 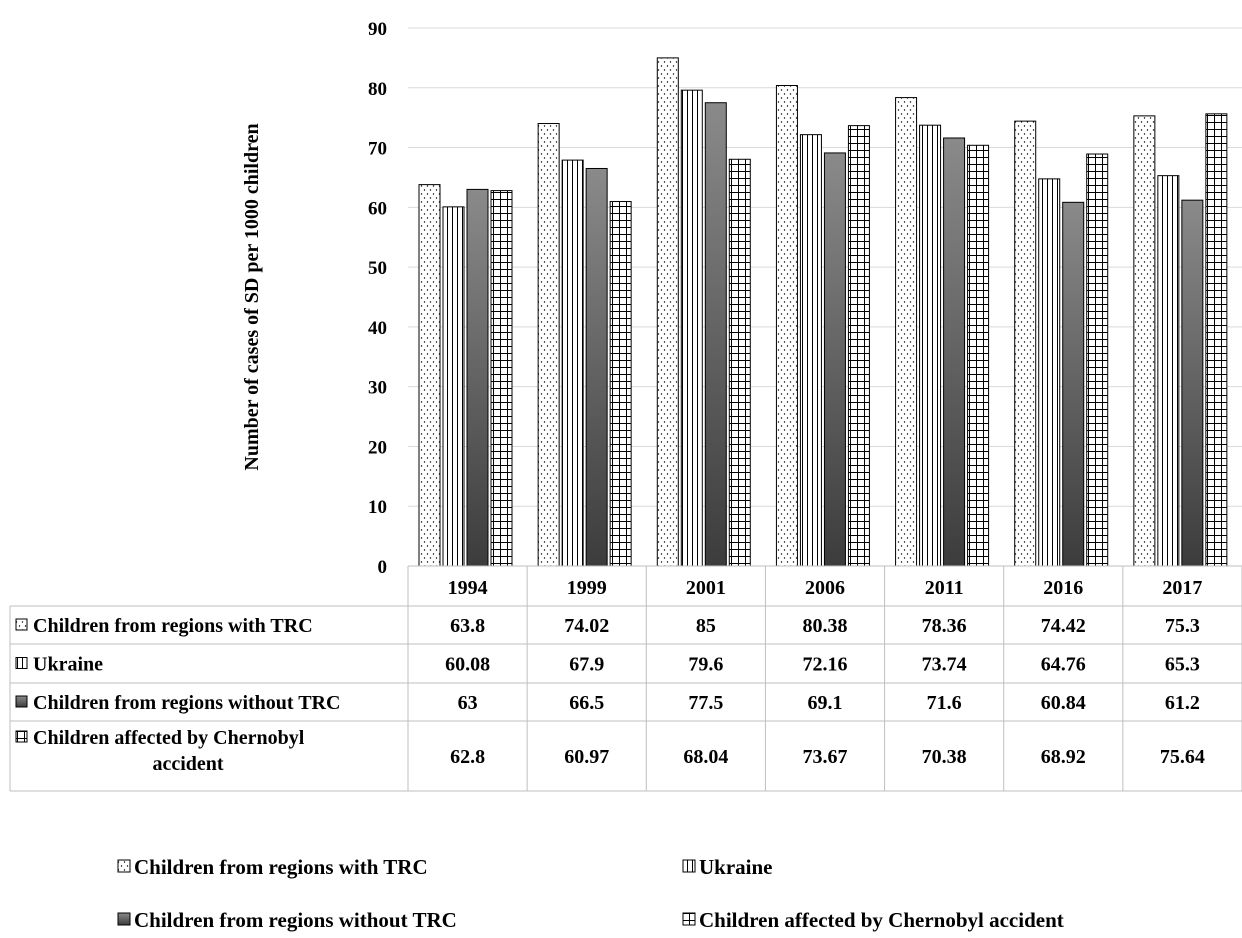 I want to click on y-tick-label: 0, so click(x=383, y=567).